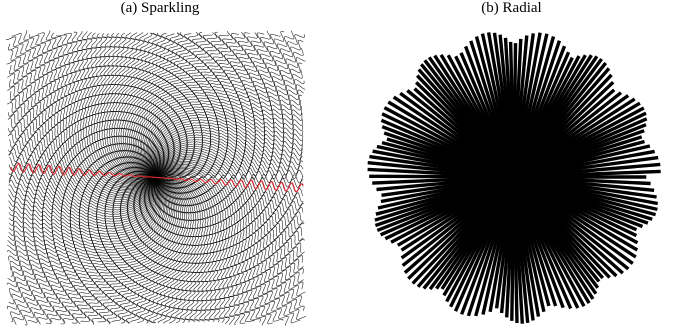 The image size is (675, 328). I want to click on caption-radial: (b) Radial, so click(511, 8).